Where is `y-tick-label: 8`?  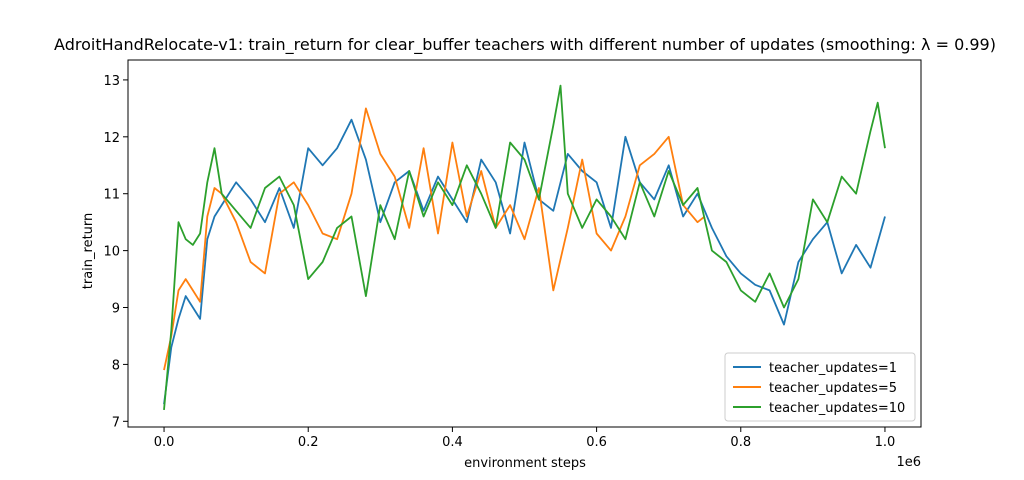
y-tick-label: 8 is located at coordinates (116, 365).